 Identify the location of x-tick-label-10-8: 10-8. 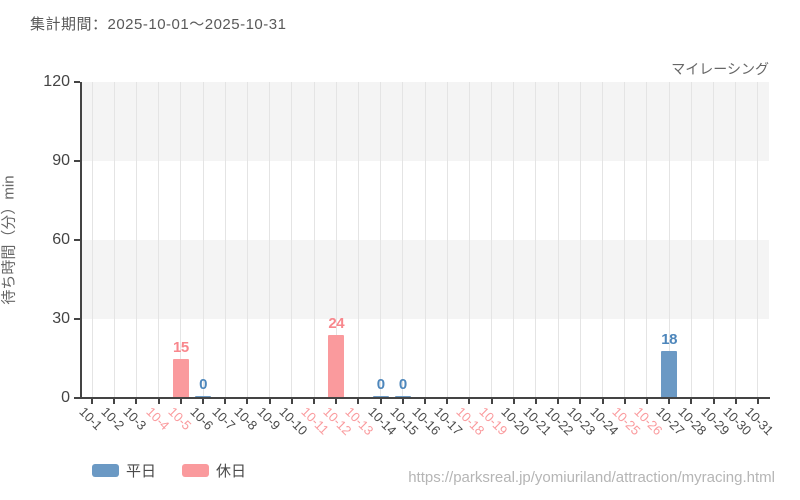
(246, 419).